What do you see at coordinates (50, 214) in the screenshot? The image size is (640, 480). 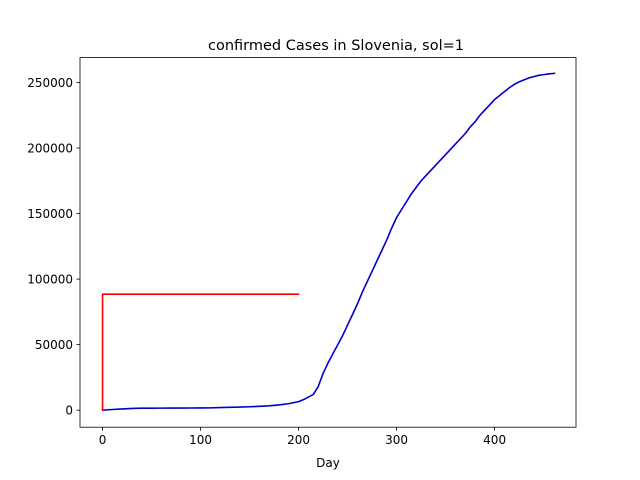 I see `y-tick-label: 150000` at bounding box center [50, 214].